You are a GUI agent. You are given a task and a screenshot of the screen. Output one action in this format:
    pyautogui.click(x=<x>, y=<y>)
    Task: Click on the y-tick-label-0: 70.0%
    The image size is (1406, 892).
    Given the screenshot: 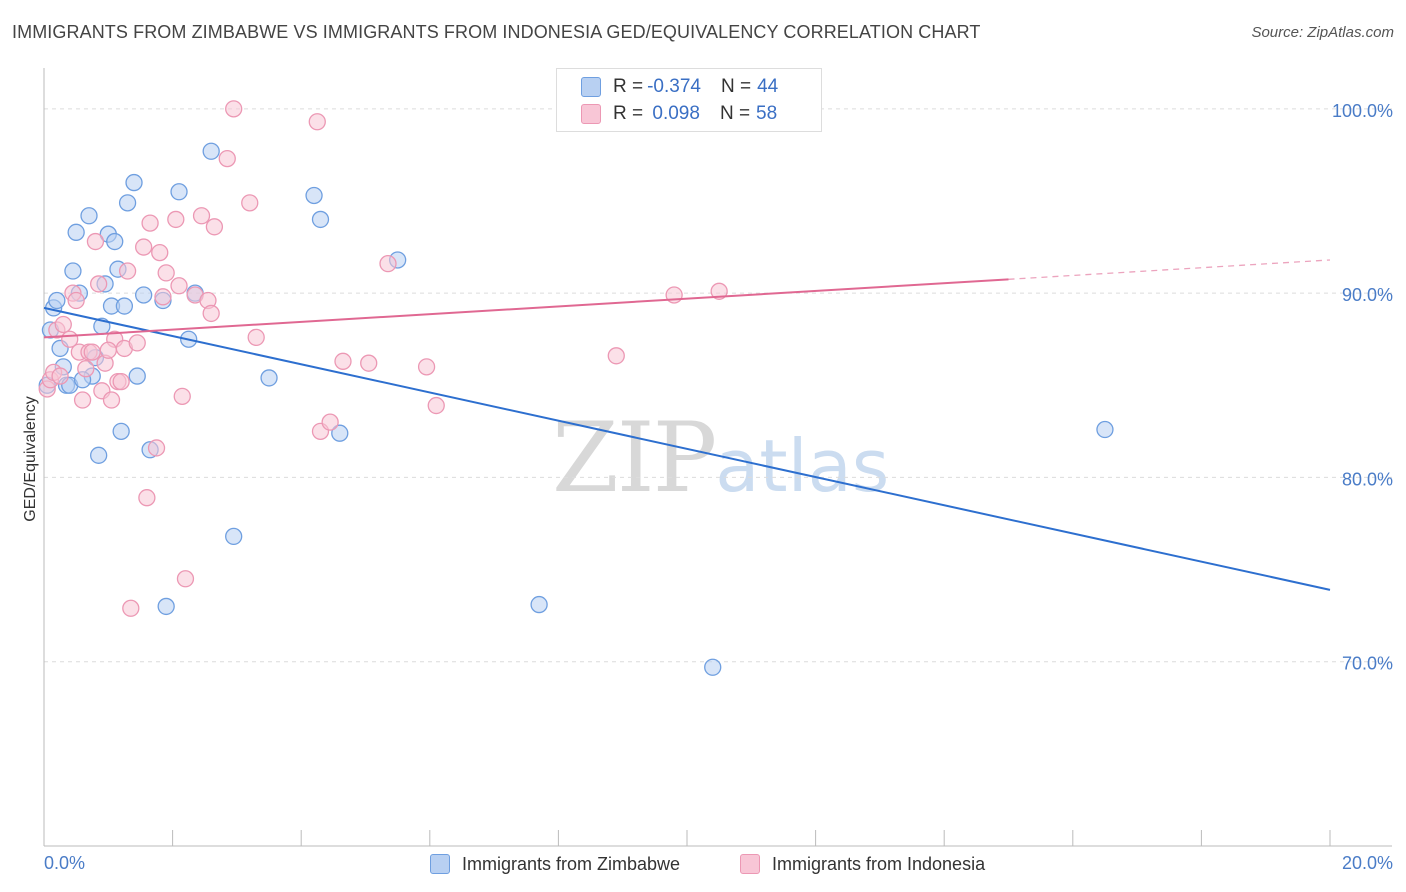 What is the action you would take?
    pyautogui.click(x=1367, y=664)
    